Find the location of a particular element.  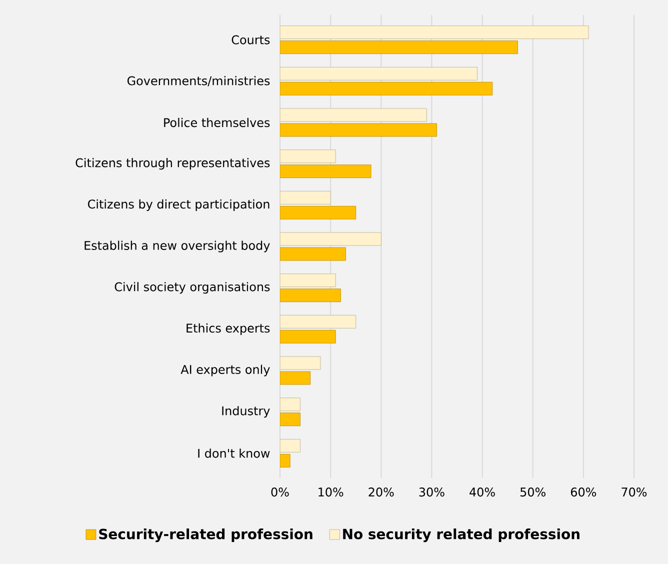

y-tick-label: Police themselves is located at coordinates (217, 123).